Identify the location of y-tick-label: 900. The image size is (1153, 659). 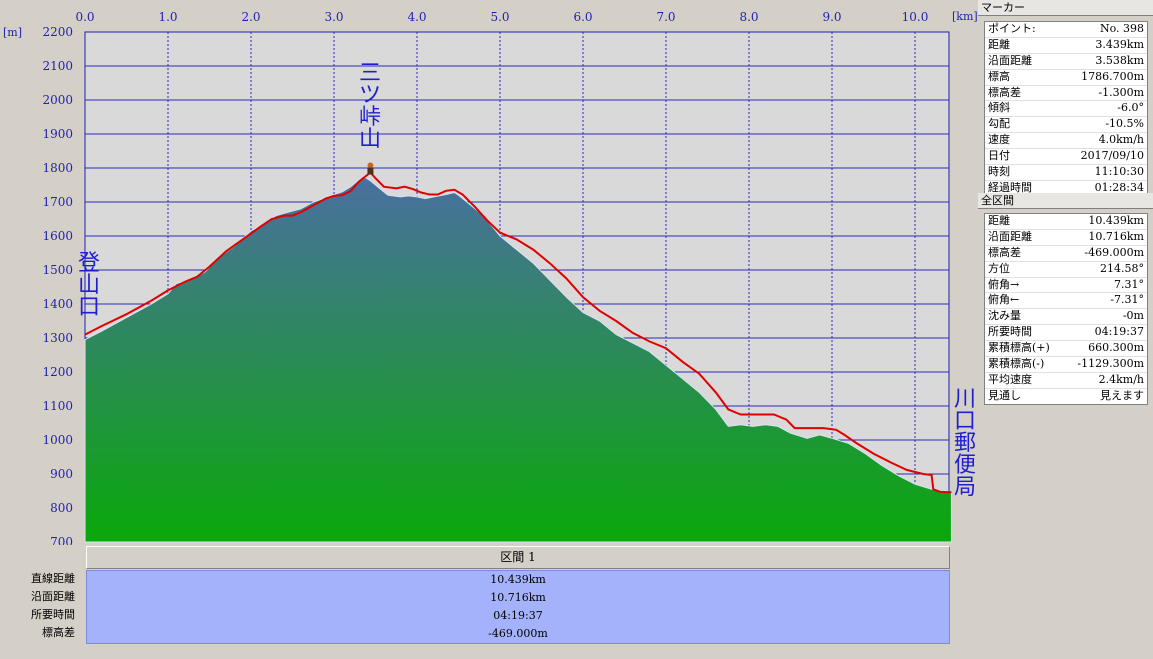
(61, 474).